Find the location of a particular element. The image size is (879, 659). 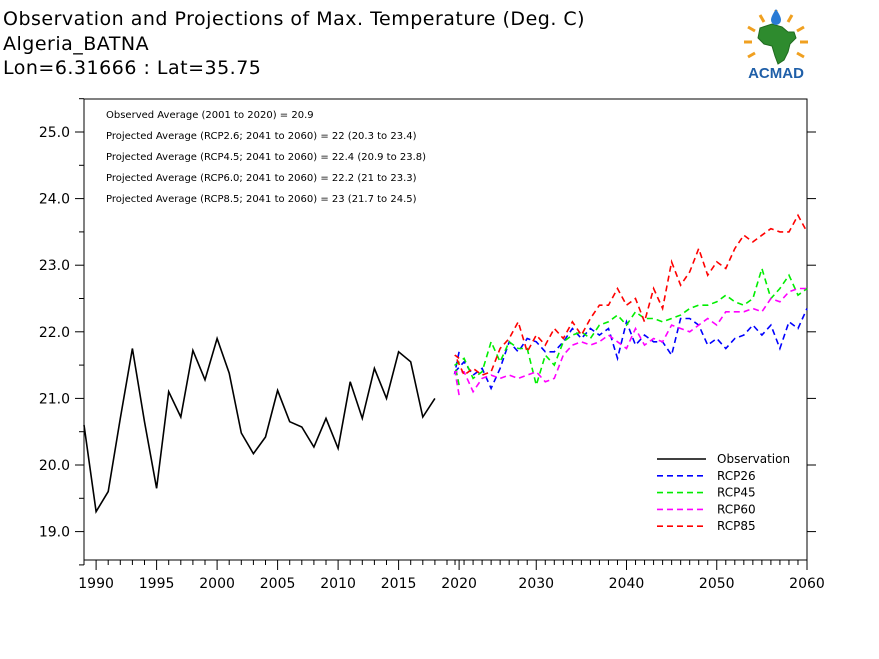

legend-label: RCP85 is located at coordinates (736, 526).